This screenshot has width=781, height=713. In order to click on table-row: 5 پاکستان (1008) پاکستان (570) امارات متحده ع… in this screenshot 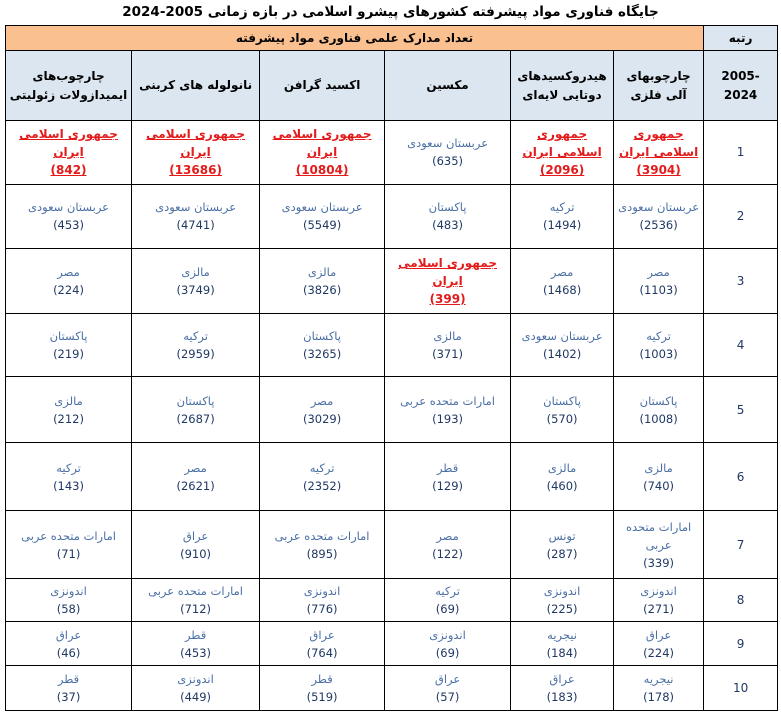, I will do `click(391, 410)`.